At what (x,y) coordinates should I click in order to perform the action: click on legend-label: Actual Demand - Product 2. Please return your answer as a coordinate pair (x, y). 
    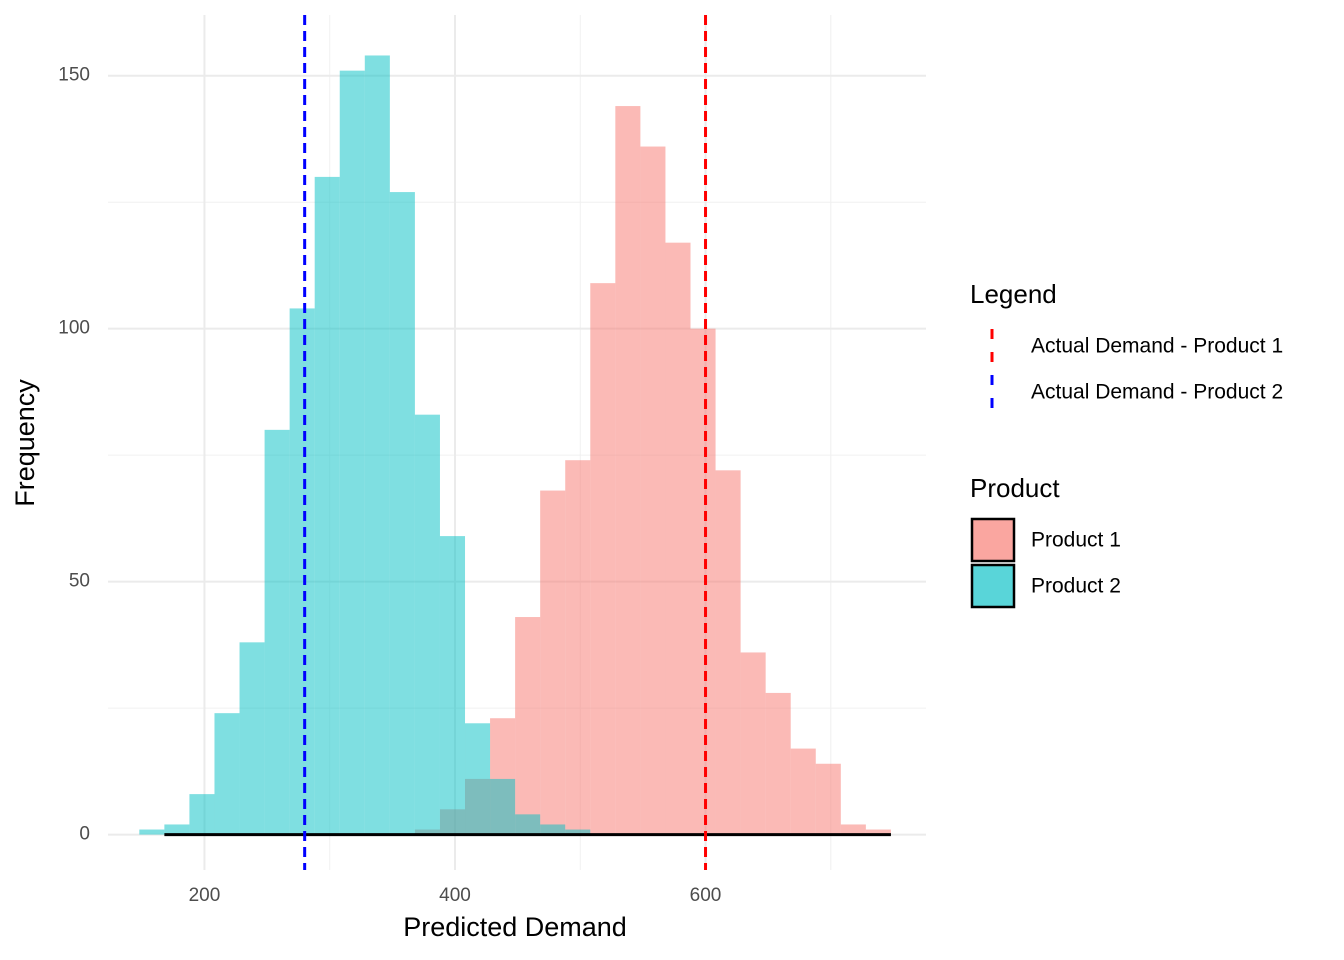
    Looking at the image, I should click on (1157, 392).